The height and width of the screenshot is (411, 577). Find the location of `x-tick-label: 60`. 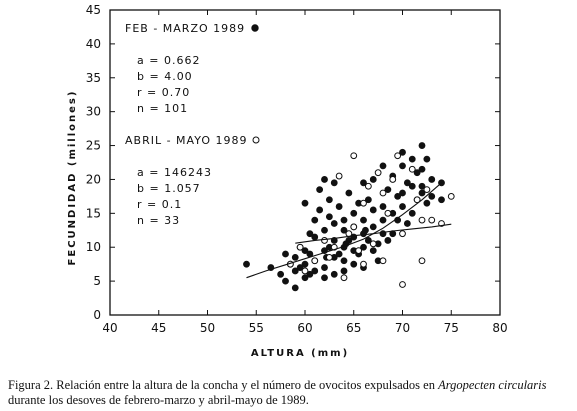

x-tick-label: 60 is located at coordinates (304, 328).